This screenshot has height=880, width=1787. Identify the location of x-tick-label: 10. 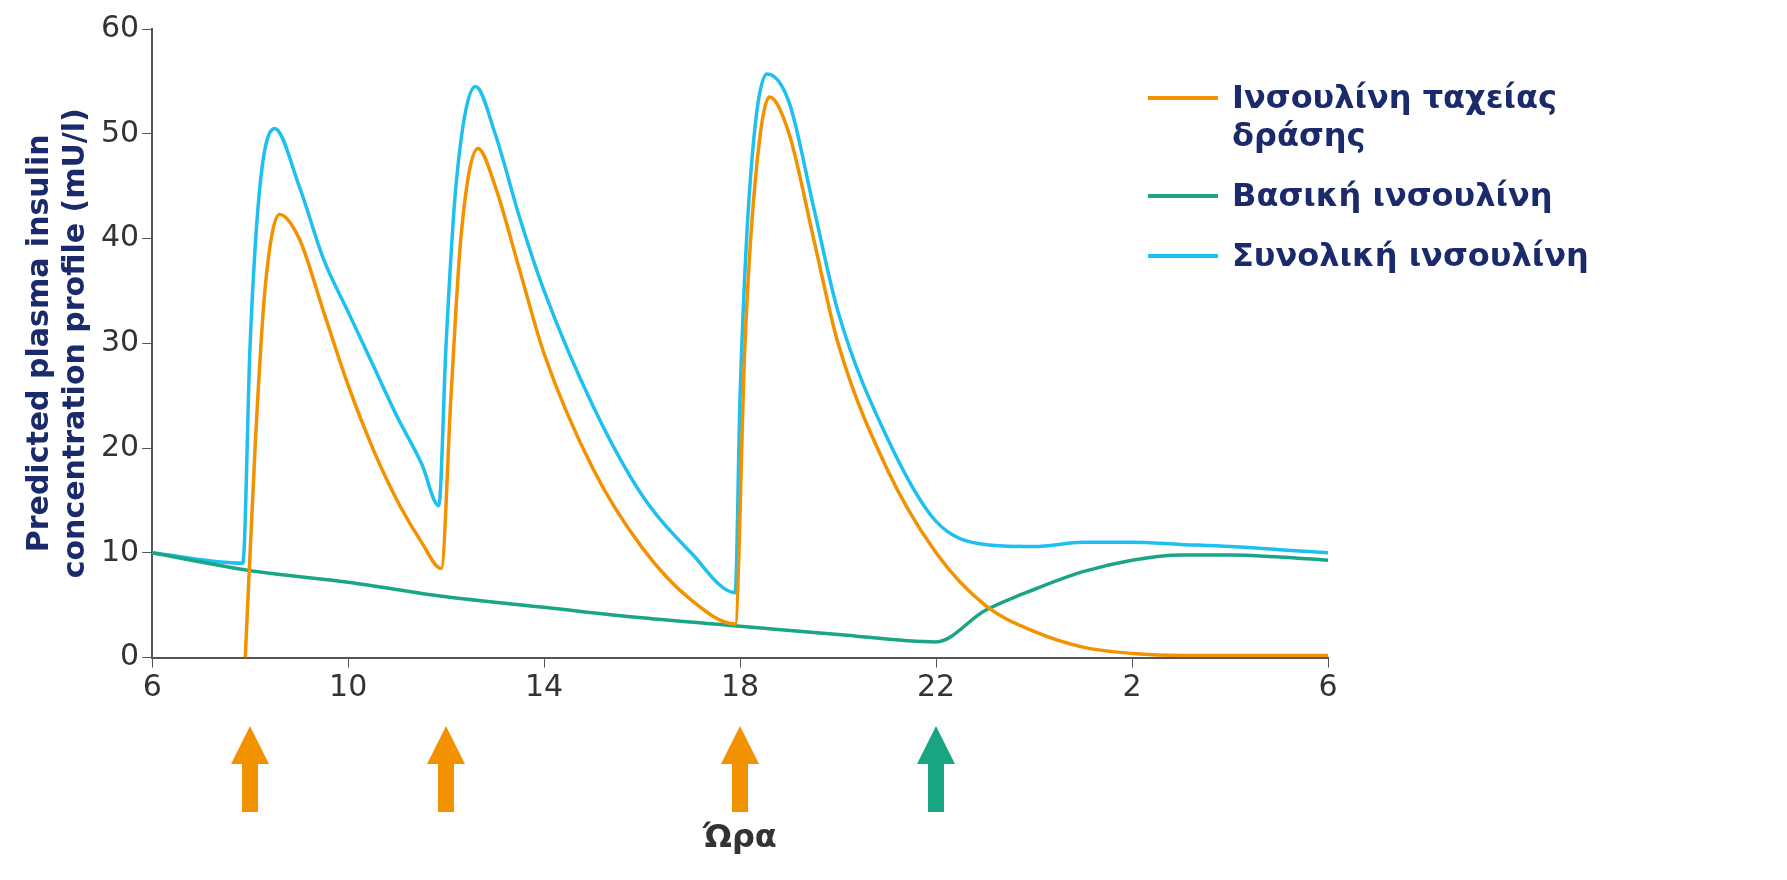
(348, 686).